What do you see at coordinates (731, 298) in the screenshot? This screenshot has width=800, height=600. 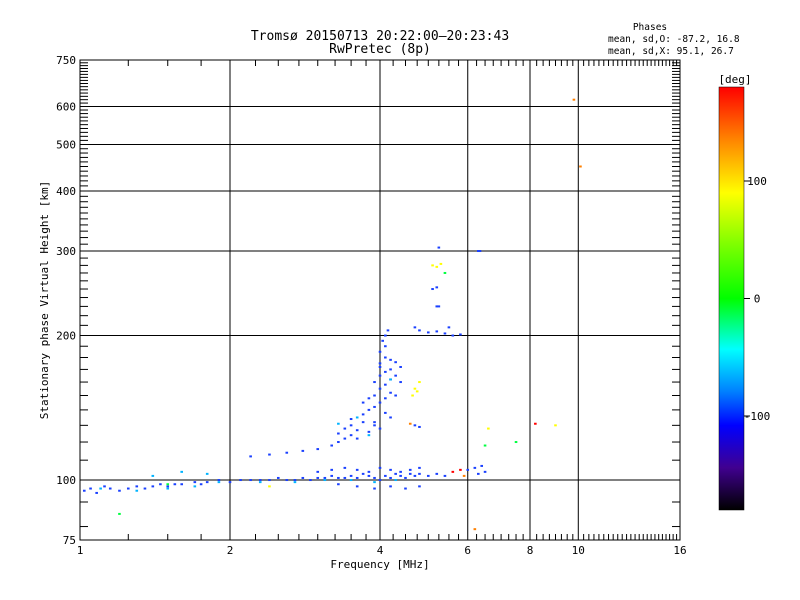 I see `colorbar-gradient` at bounding box center [731, 298].